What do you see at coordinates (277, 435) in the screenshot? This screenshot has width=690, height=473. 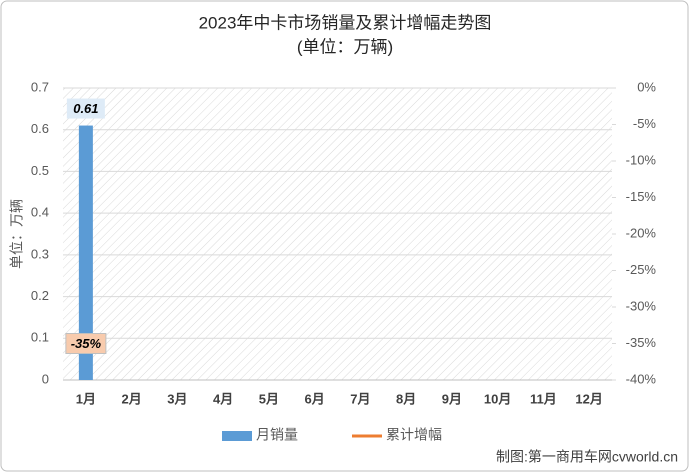 I see `legend-label: 月销量` at bounding box center [277, 435].